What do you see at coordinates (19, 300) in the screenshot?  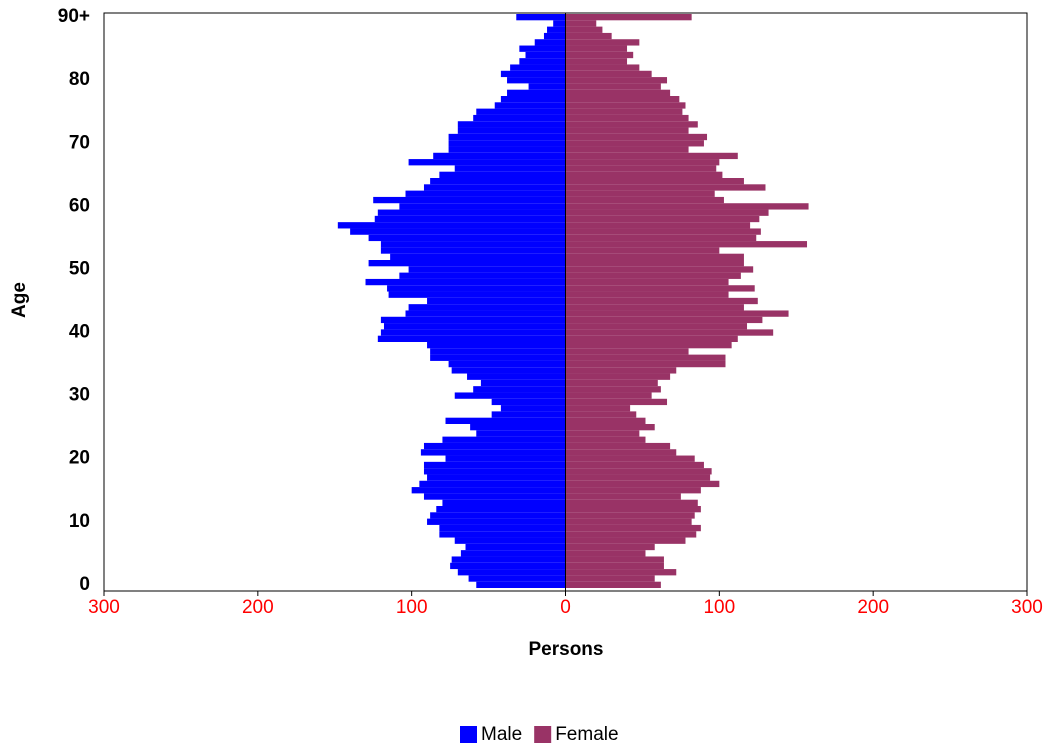 I see `y-axis-title: Age` at bounding box center [19, 300].